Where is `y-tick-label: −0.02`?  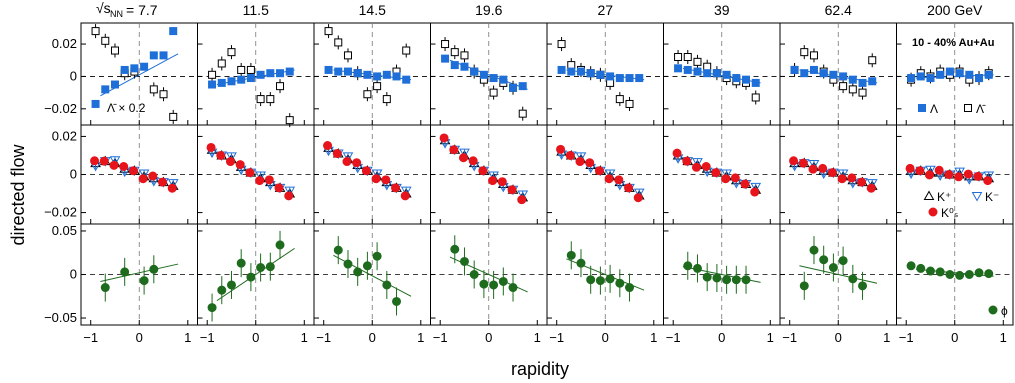
y-tick-label: −0.02 is located at coordinates (60, 212).